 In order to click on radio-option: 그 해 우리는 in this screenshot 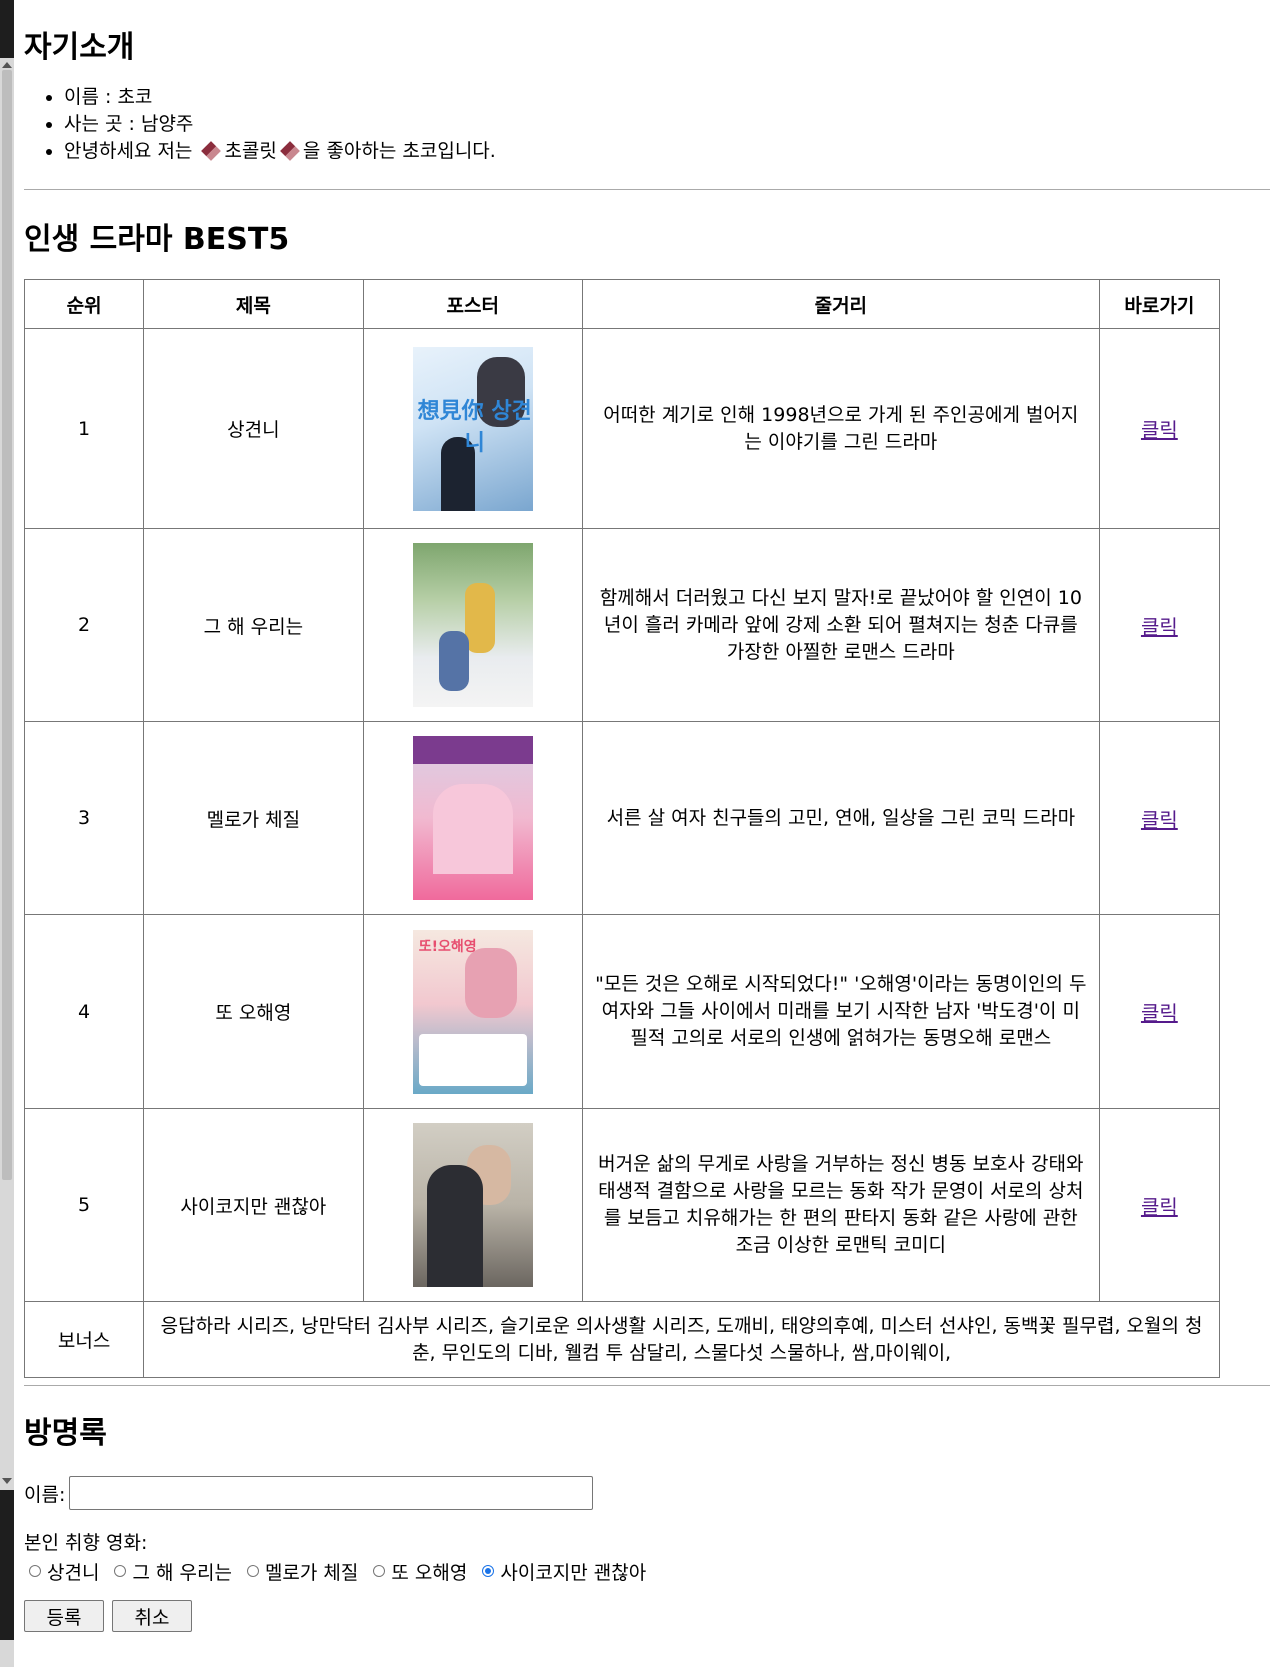, I will do `click(170, 1571)`.